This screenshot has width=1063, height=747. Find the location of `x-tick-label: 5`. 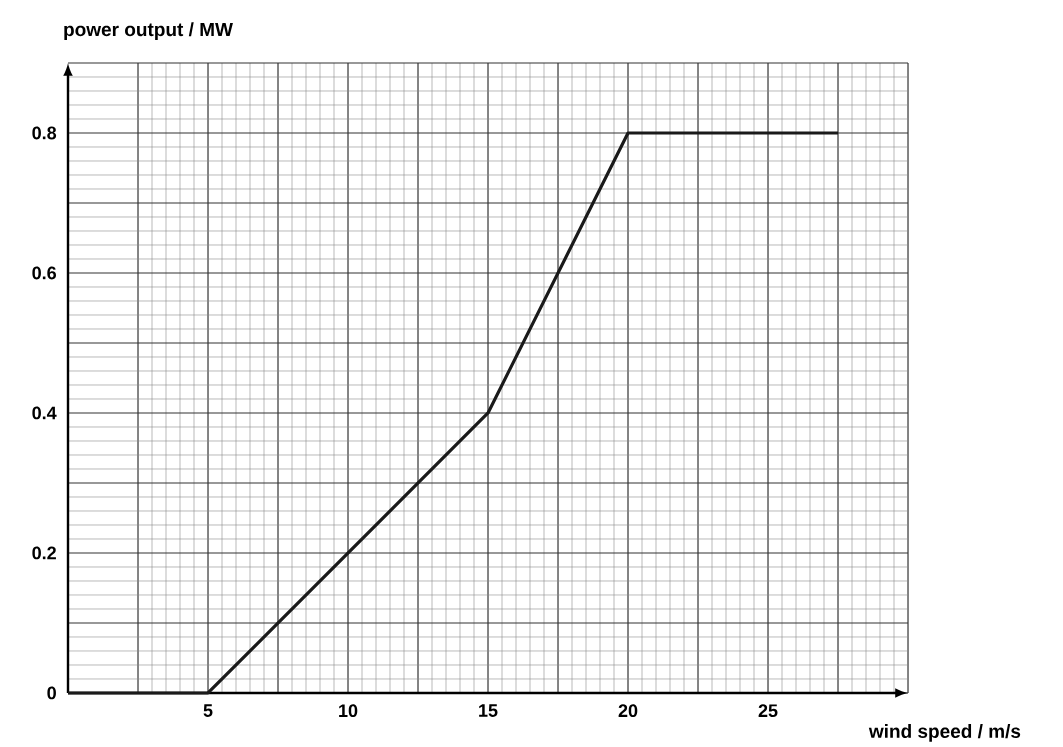

x-tick-label: 5 is located at coordinates (208, 710).